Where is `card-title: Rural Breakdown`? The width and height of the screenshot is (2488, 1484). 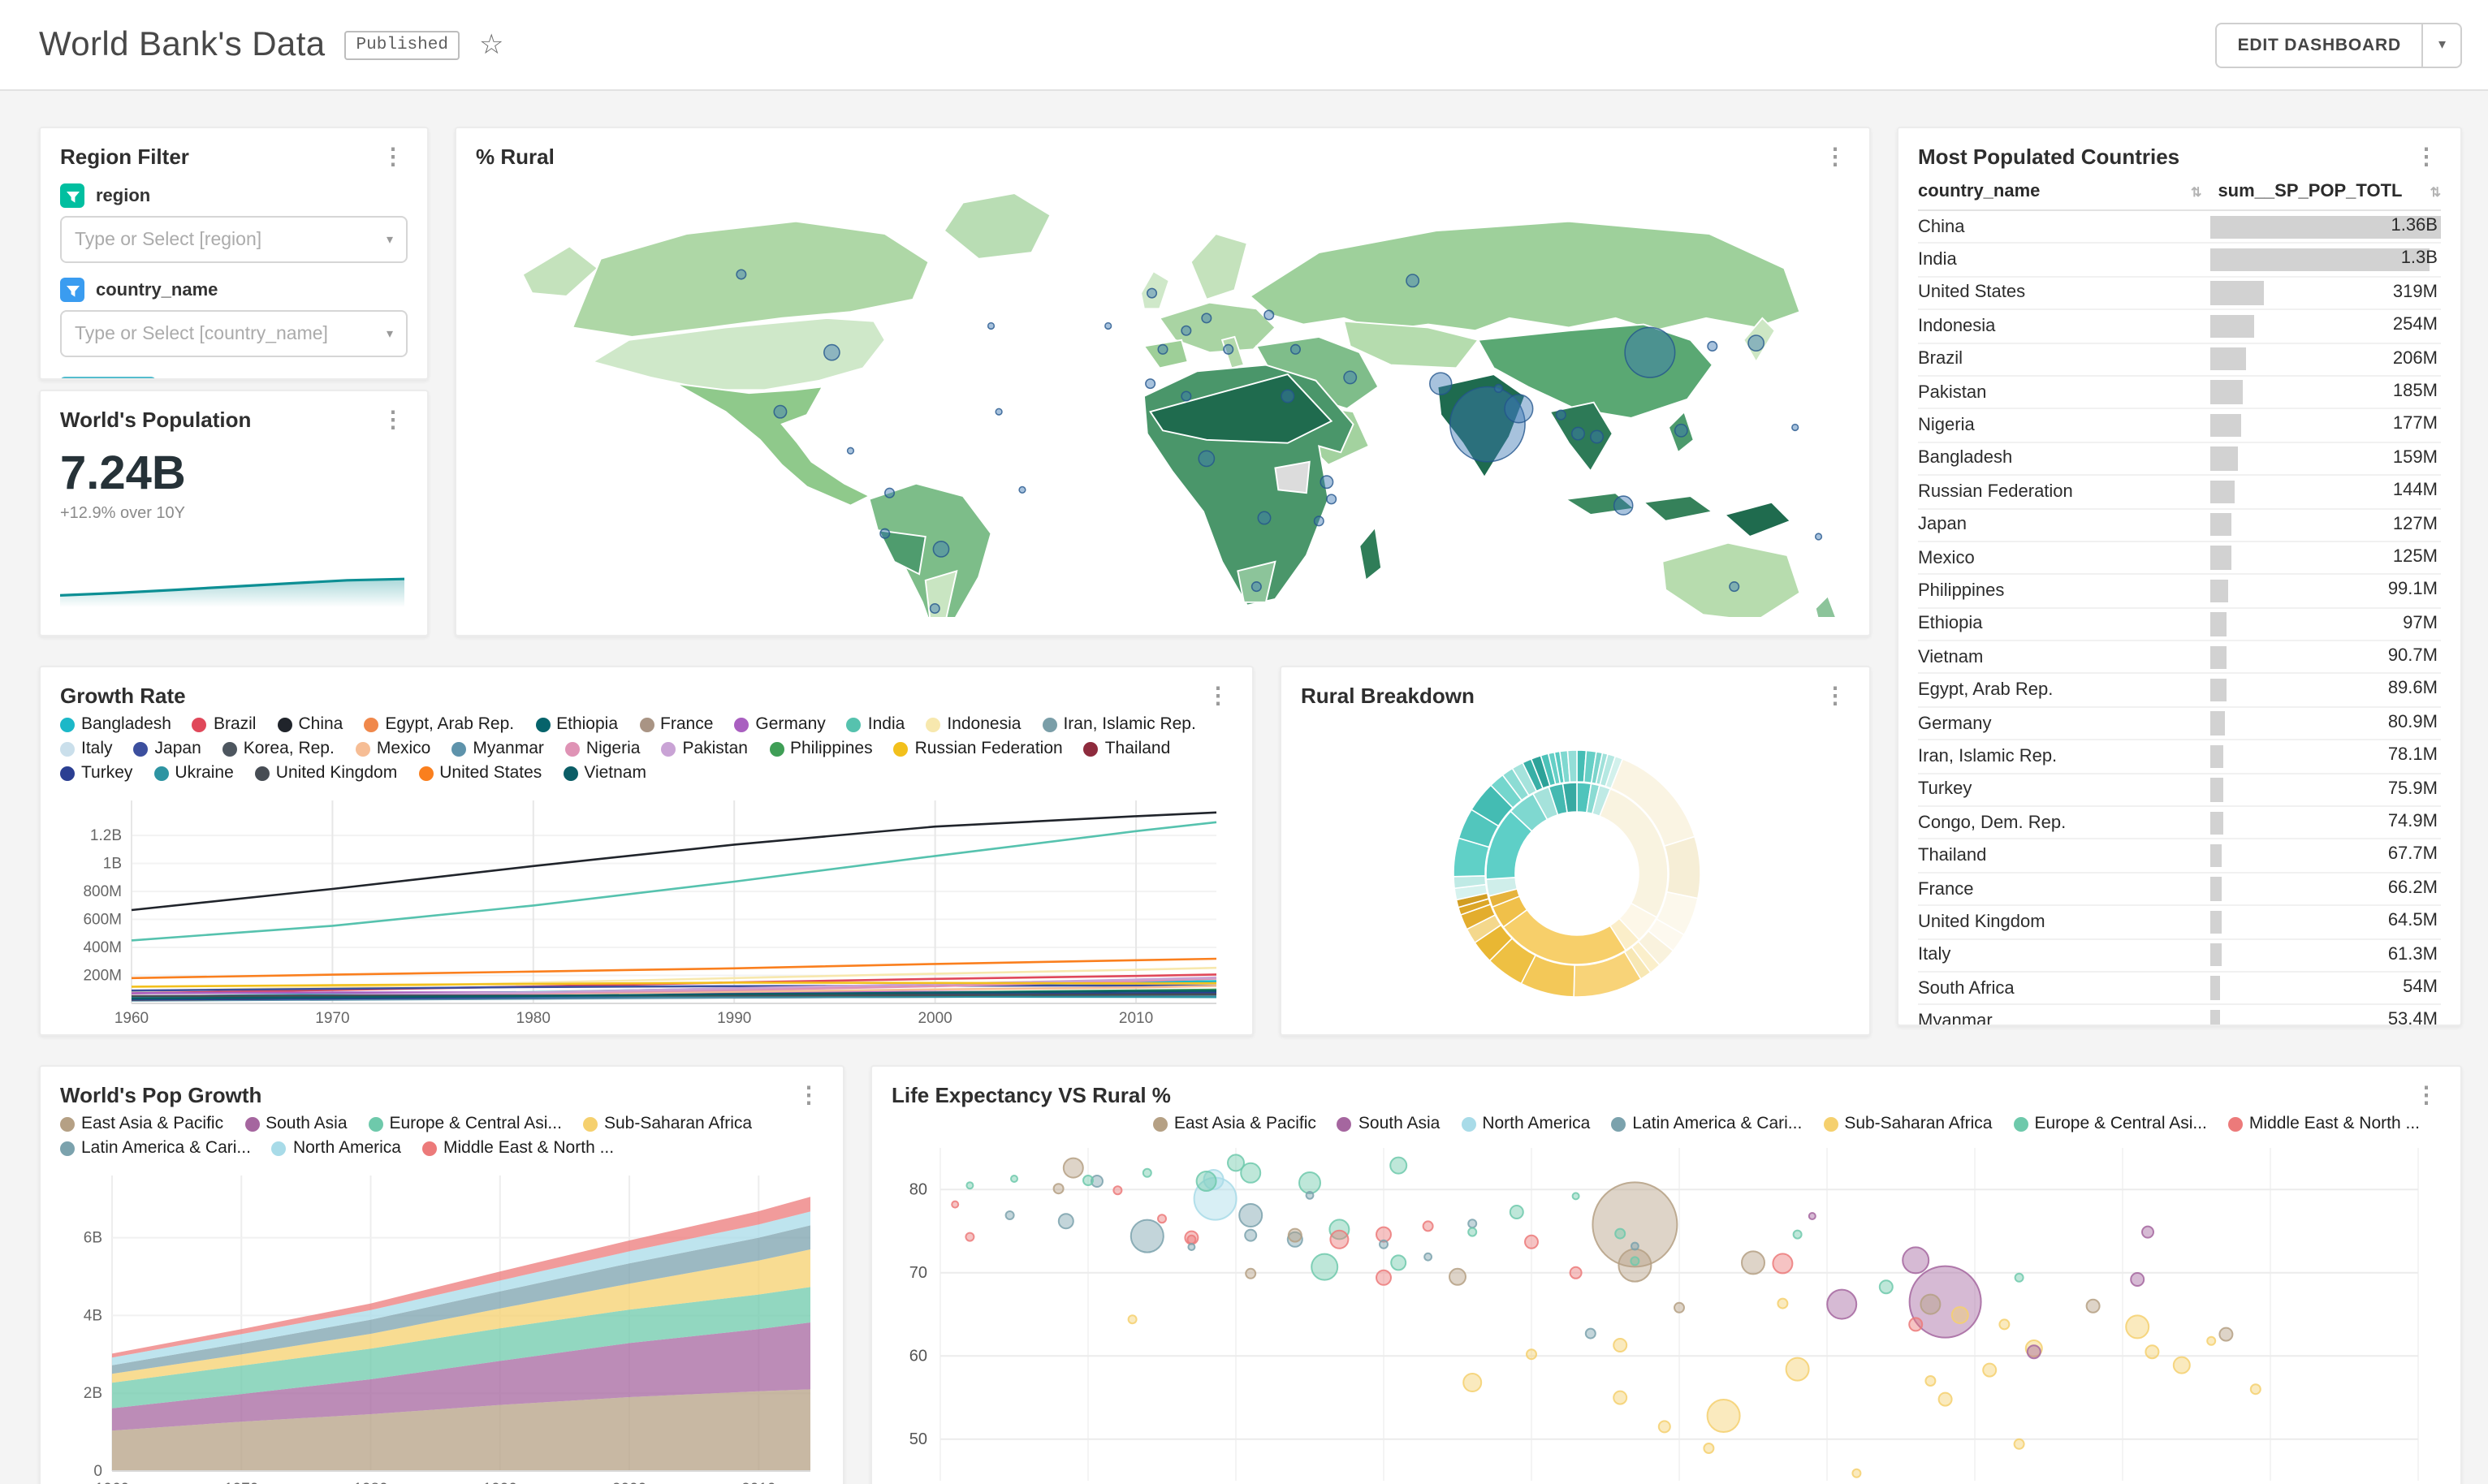 card-title: Rural Breakdown is located at coordinates (1388, 696).